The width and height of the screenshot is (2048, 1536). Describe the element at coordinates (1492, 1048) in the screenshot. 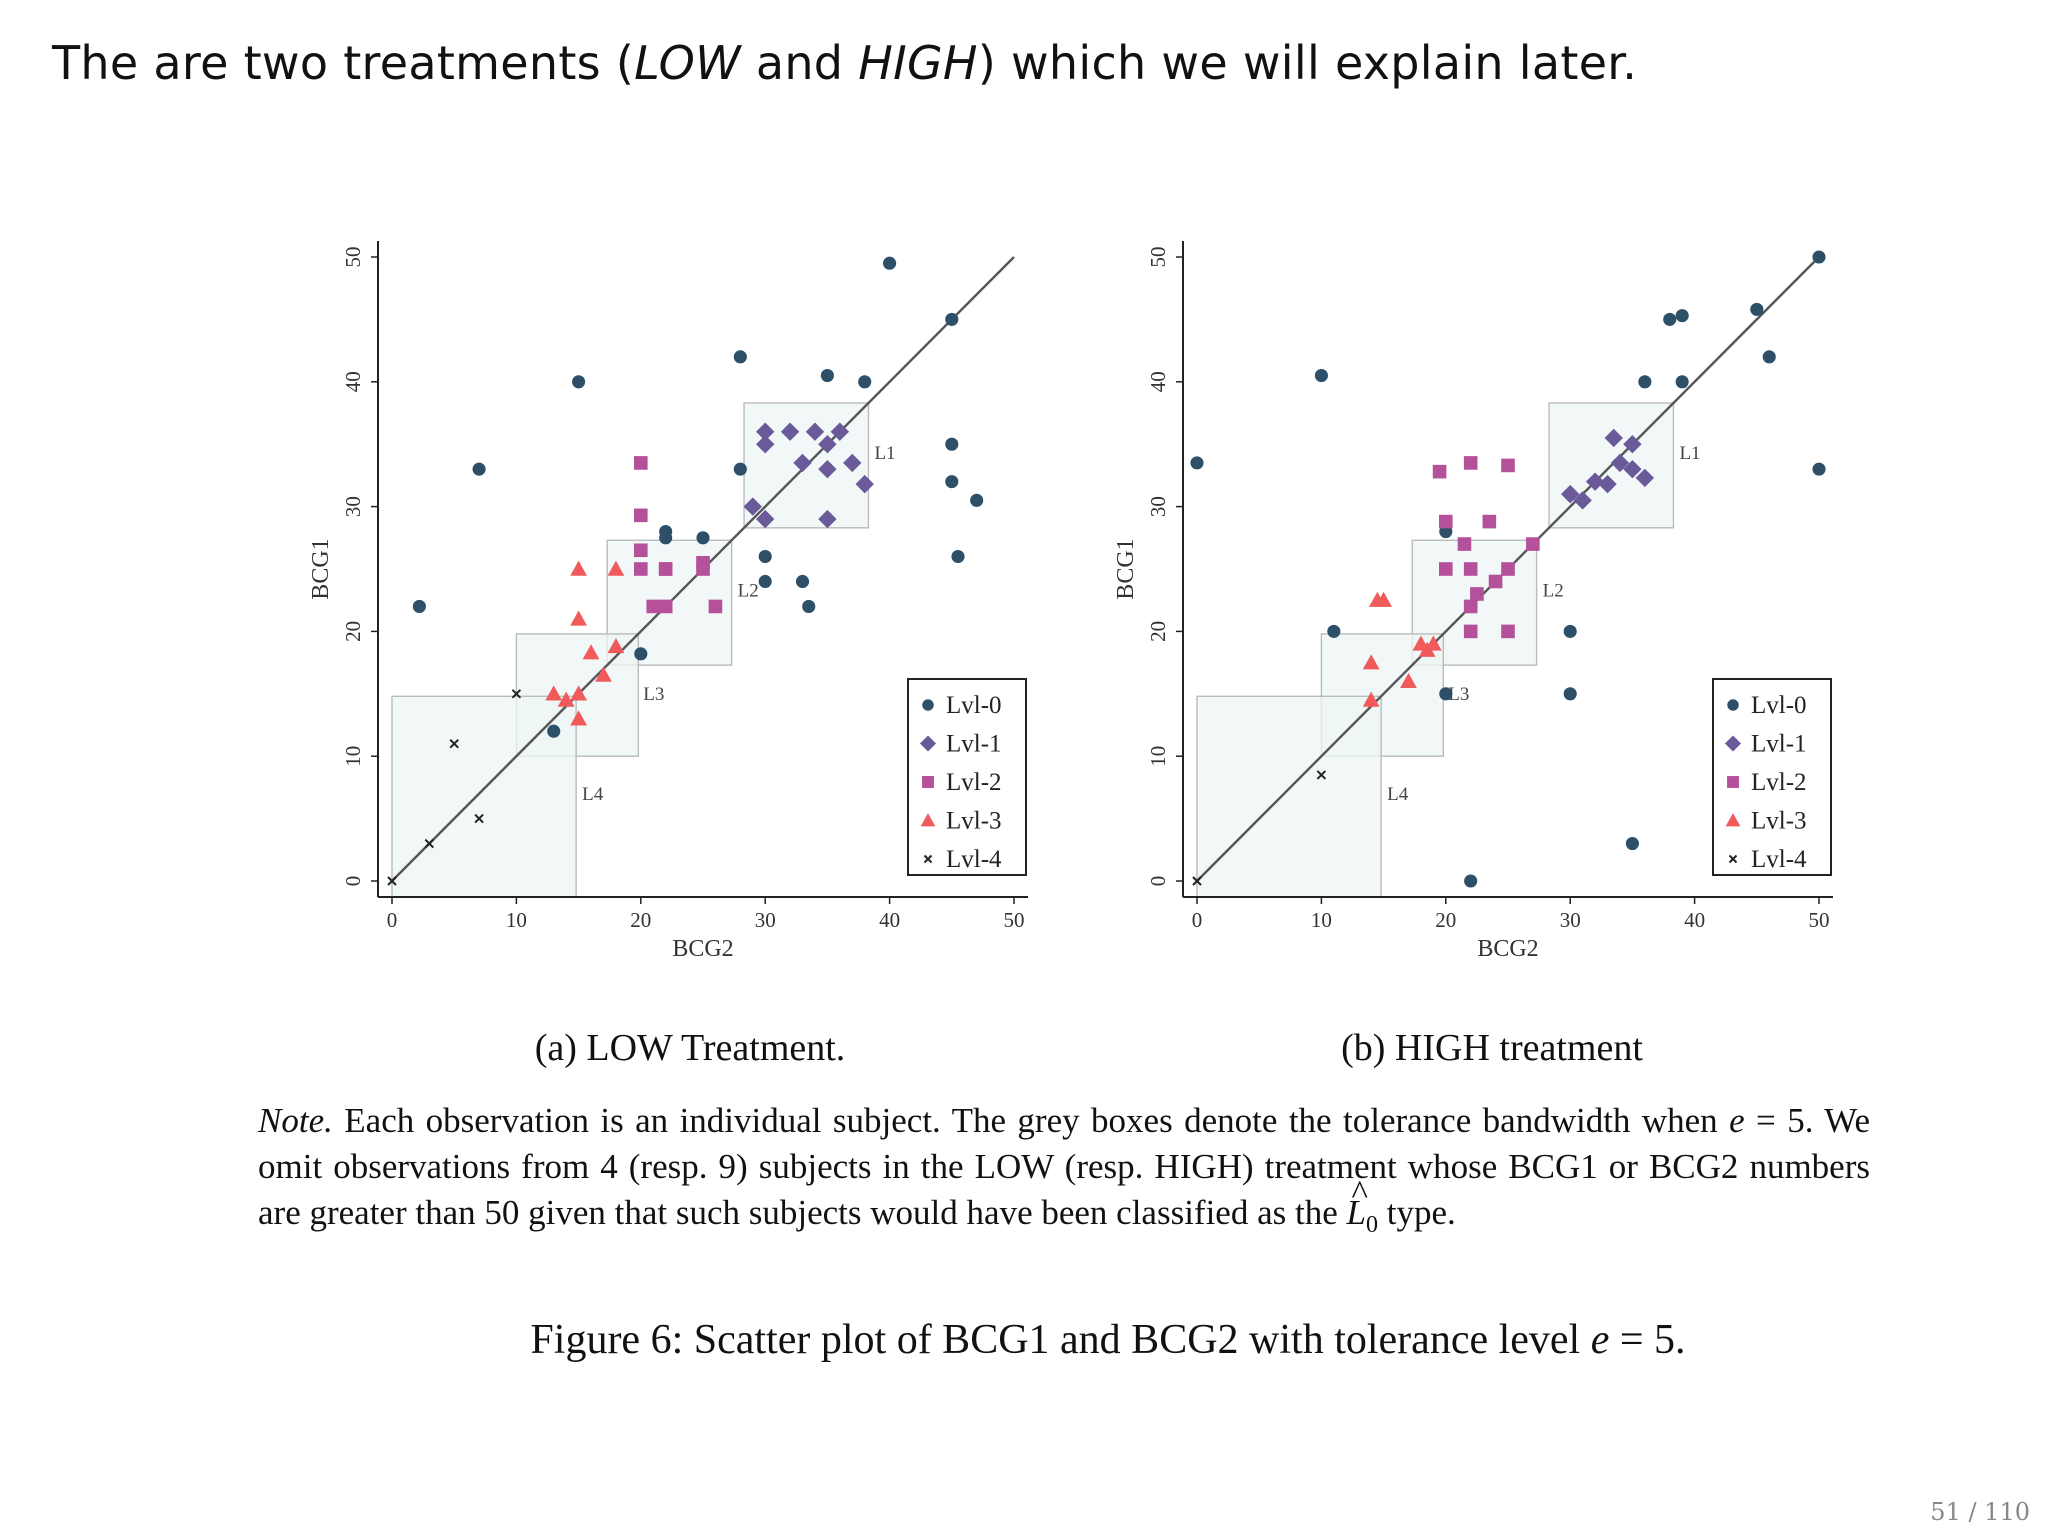

I see `high-treatment-caption: (b) HIGH treatment` at that location.